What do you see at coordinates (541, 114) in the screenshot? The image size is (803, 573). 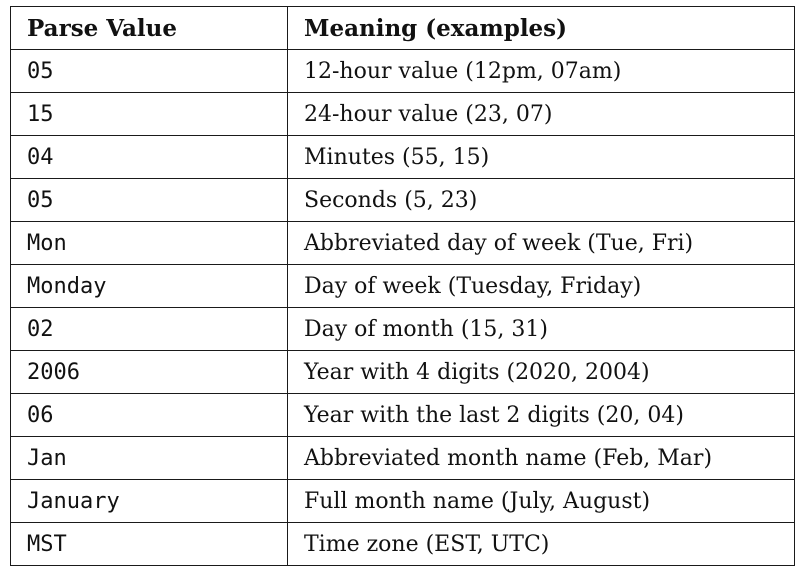 I see `meaning-cell: 24-hour value (23, 07)` at bounding box center [541, 114].